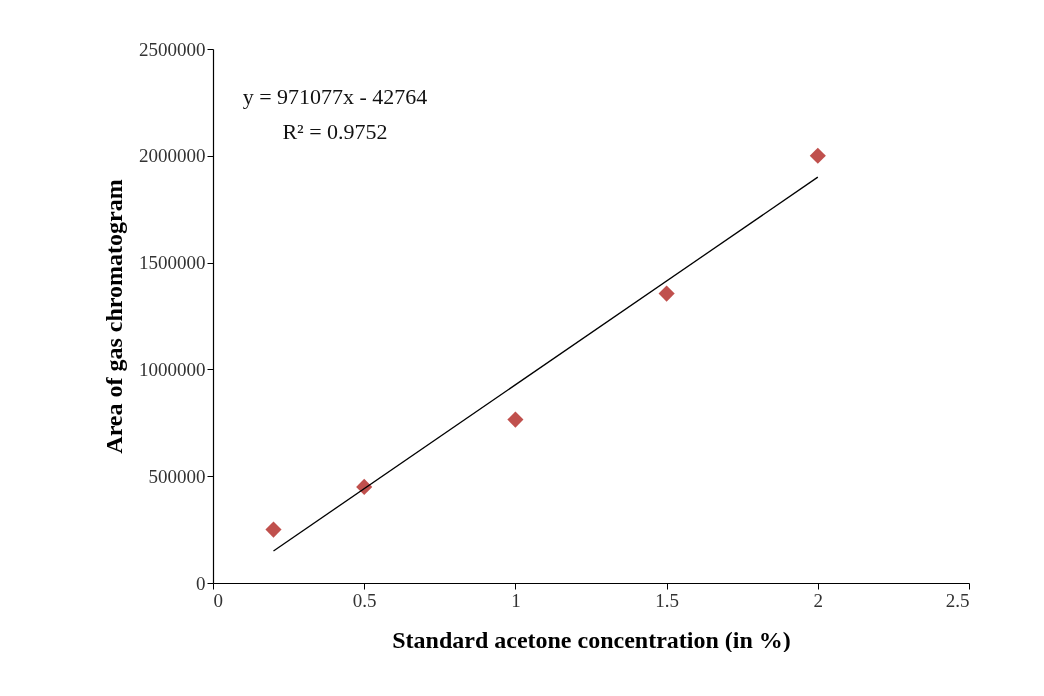 This screenshot has height=696, width=1044. Describe the element at coordinates (114, 316) in the screenshot. I see `y-axis-title: Area of gas chromatogram` at that location.